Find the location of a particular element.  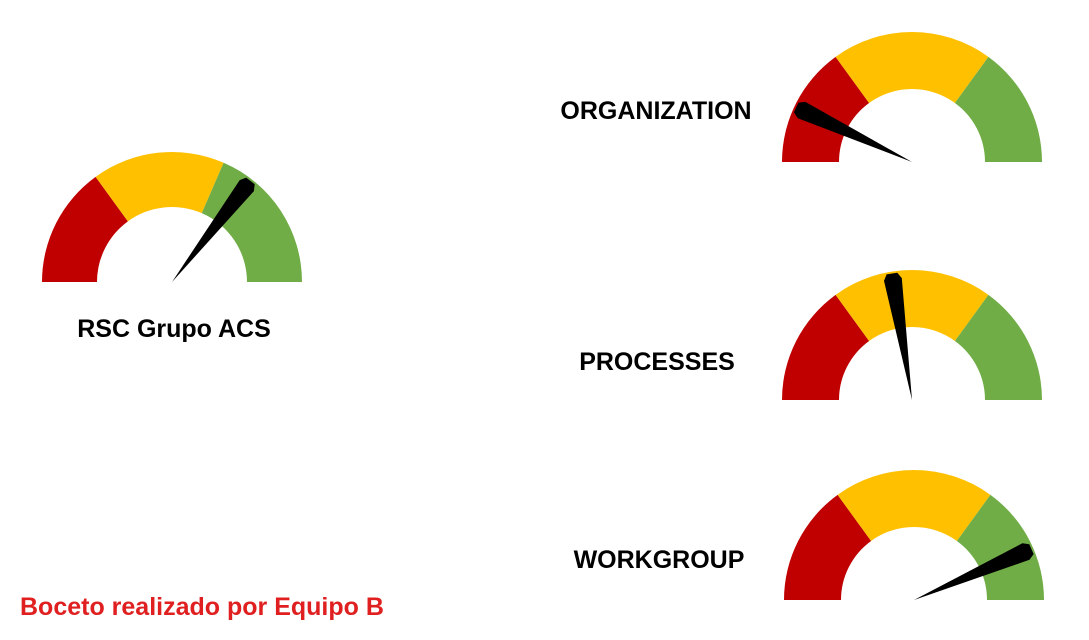

gauge-title-workgroup: WORKGROUP is located at coordinates (659, 560).